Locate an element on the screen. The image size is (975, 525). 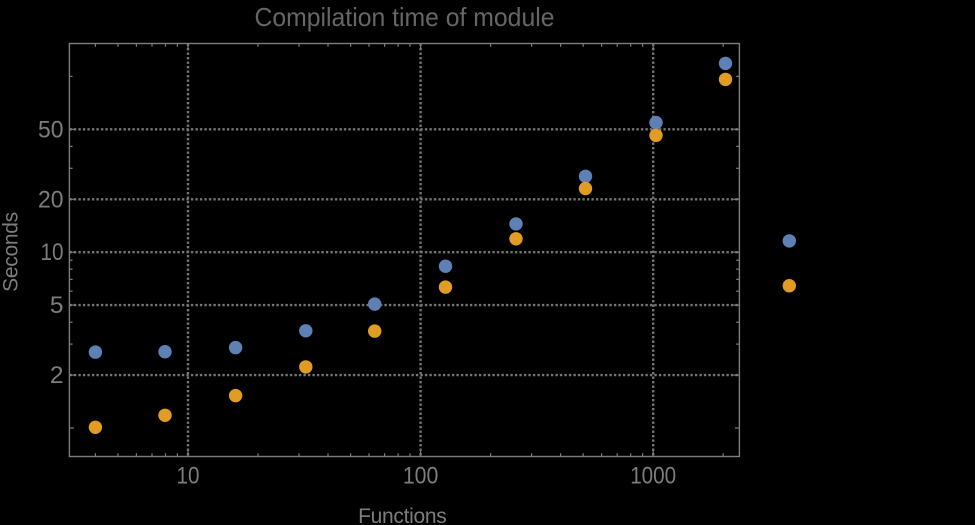
svg-text: Seconds is located at coordinates (11, 252).